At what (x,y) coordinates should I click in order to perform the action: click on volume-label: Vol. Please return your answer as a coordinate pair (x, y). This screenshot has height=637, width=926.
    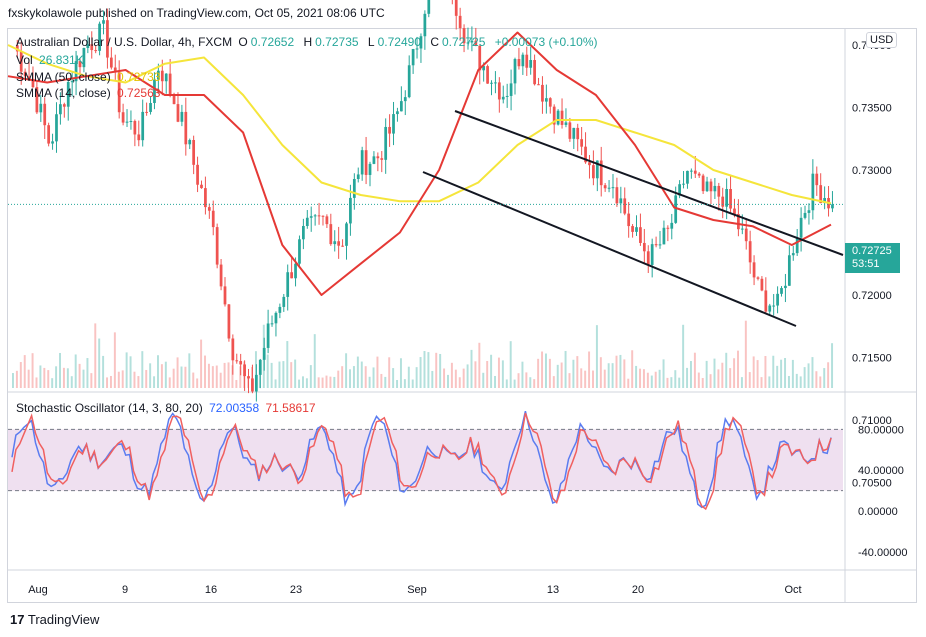
    Looking at the image, I should click on (24, 60).